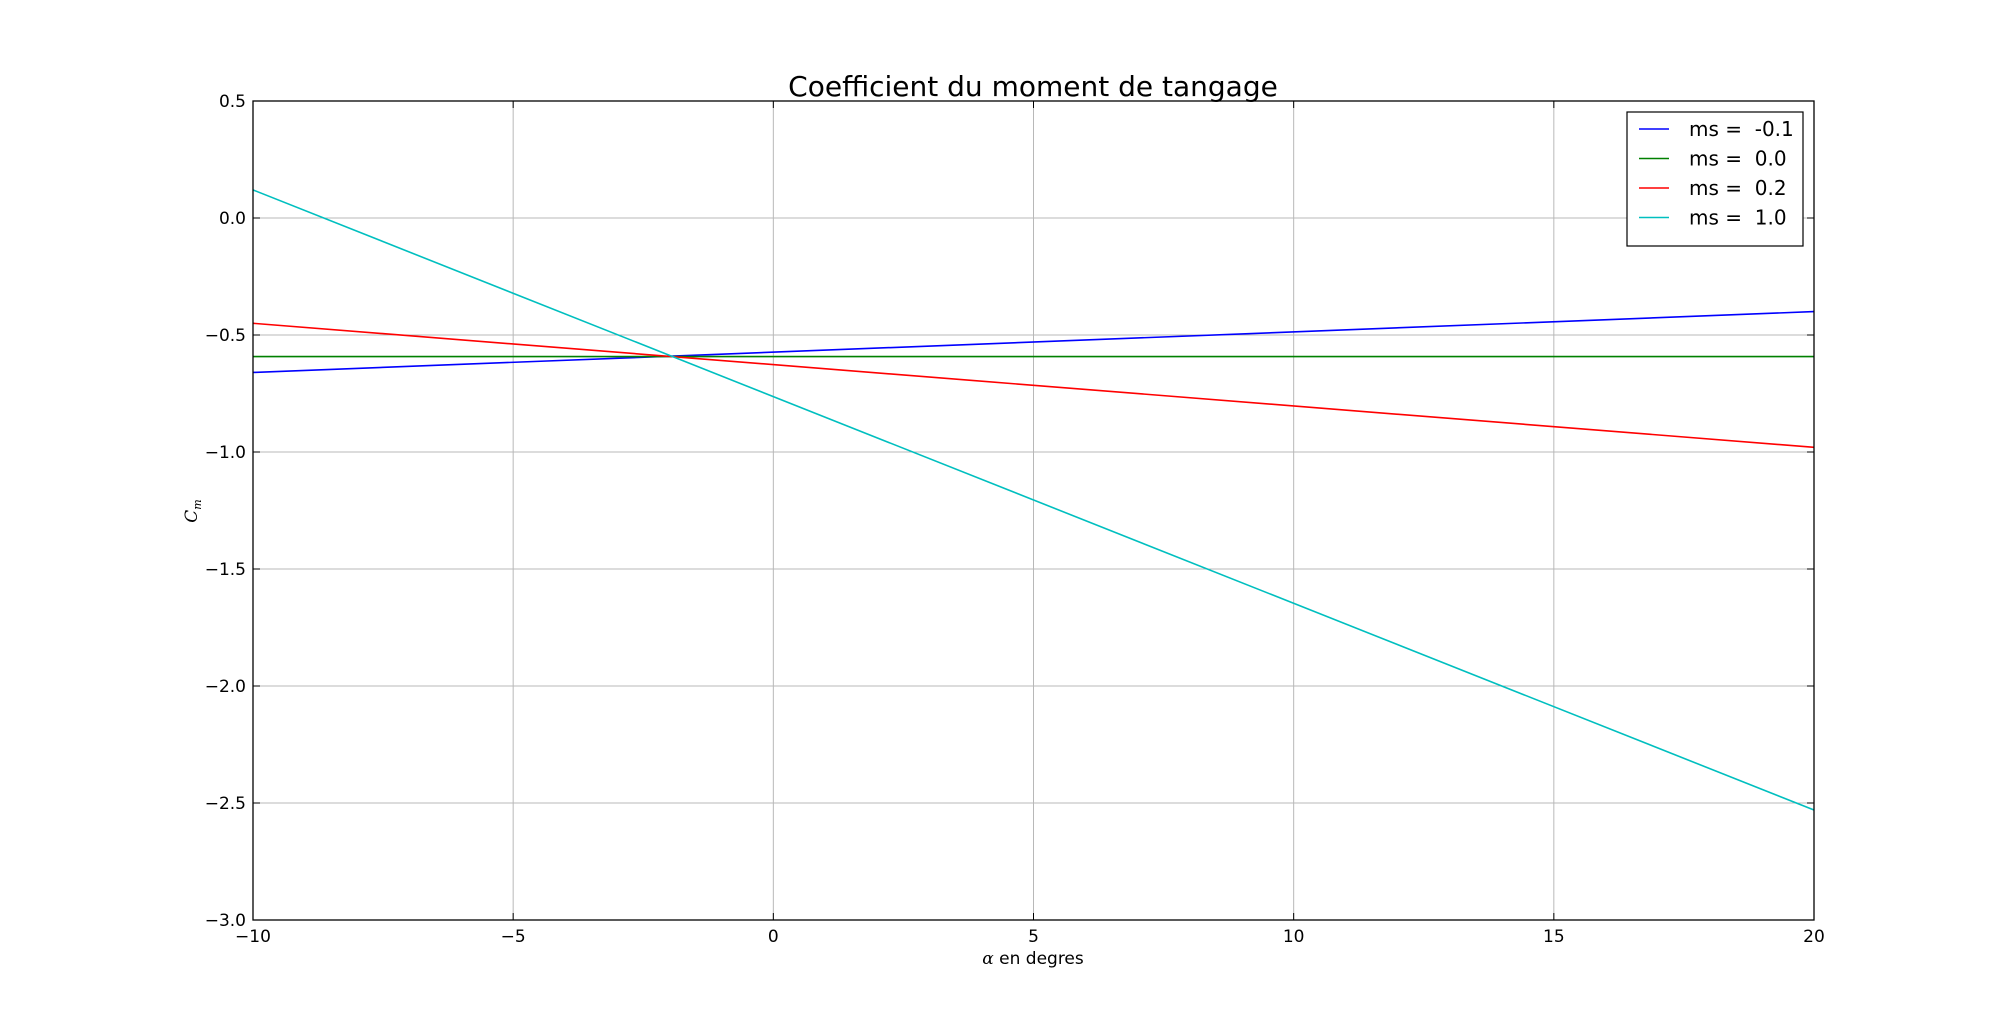  Describe the element at coordinates (225, 687) in the screenshot. I see `y-tick-label: −2.0` at that location.